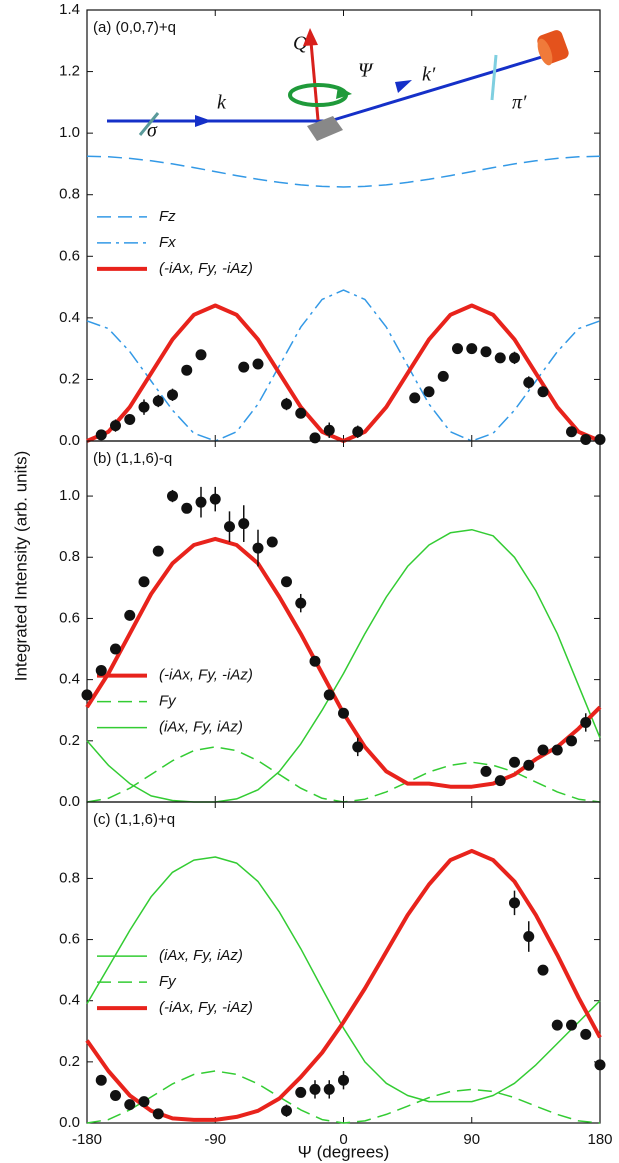 Image resolution: width=619 pixels, height=1163 pixels. I want to click on panel-label: (c) (1,1,6)+q, so click(134, 819).